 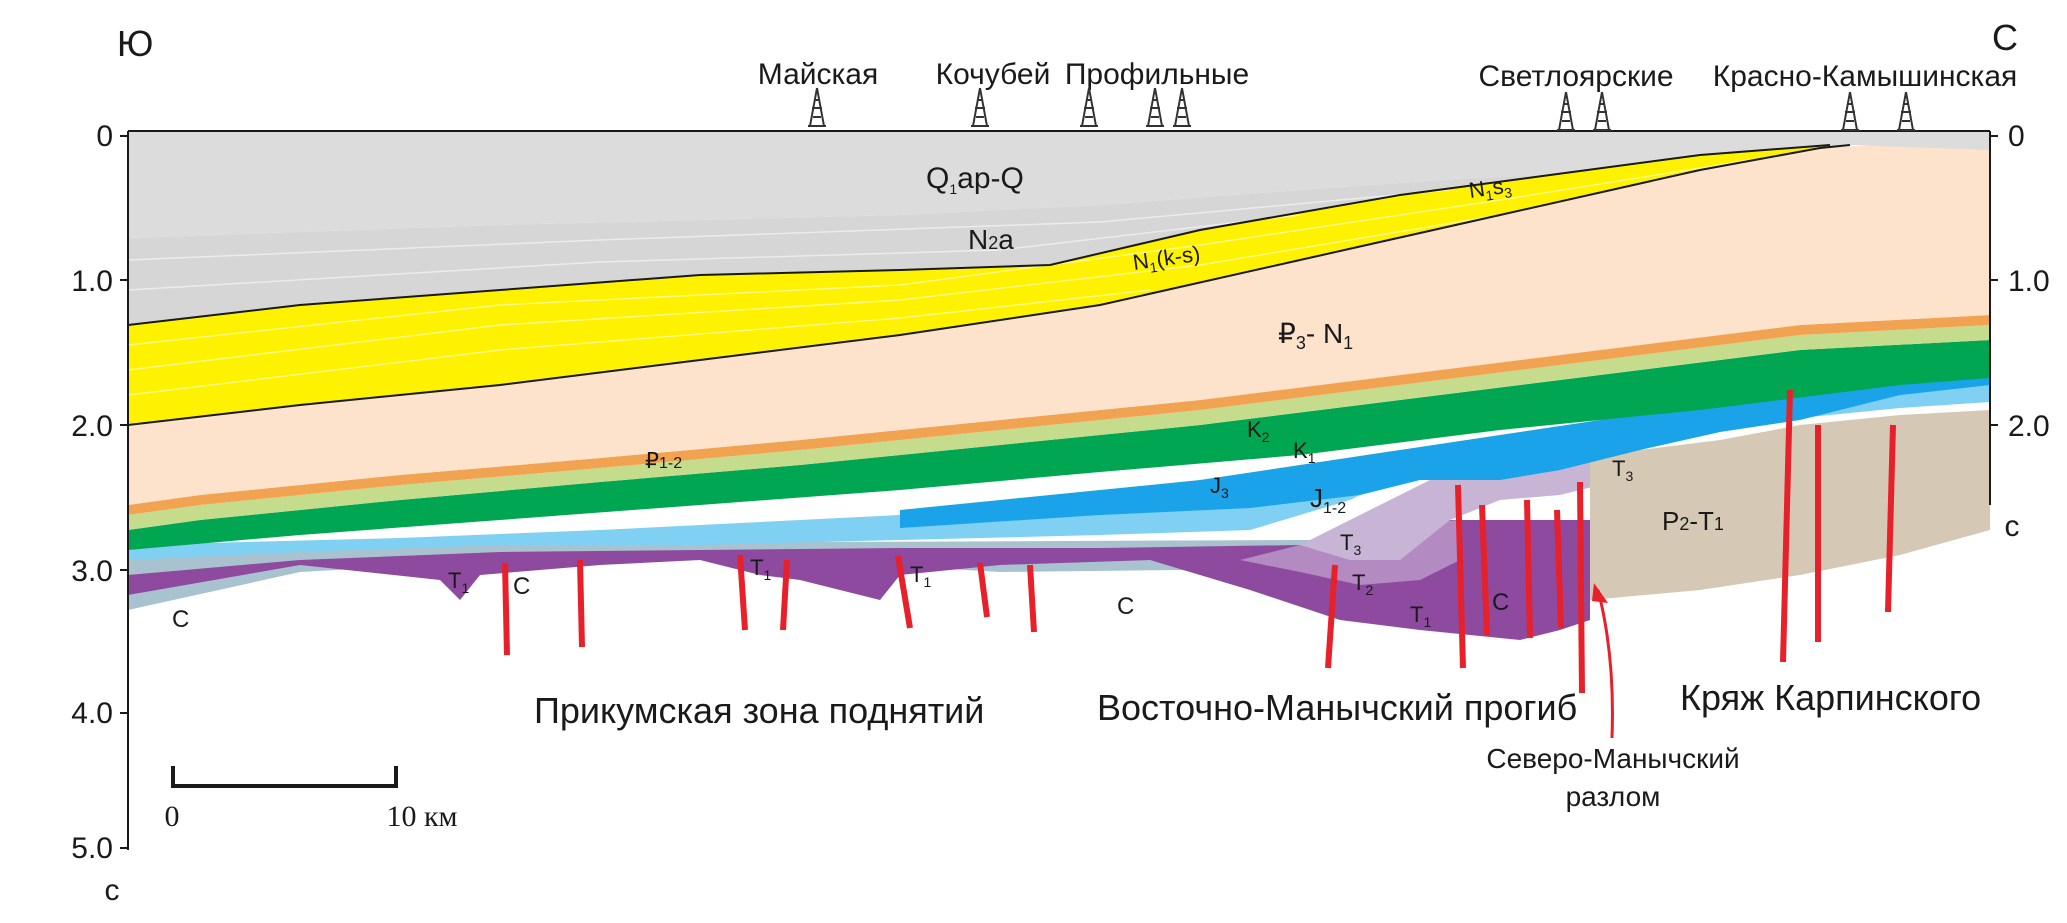 I want to click on label-n2a: N2a, so click(x=991, y=239).